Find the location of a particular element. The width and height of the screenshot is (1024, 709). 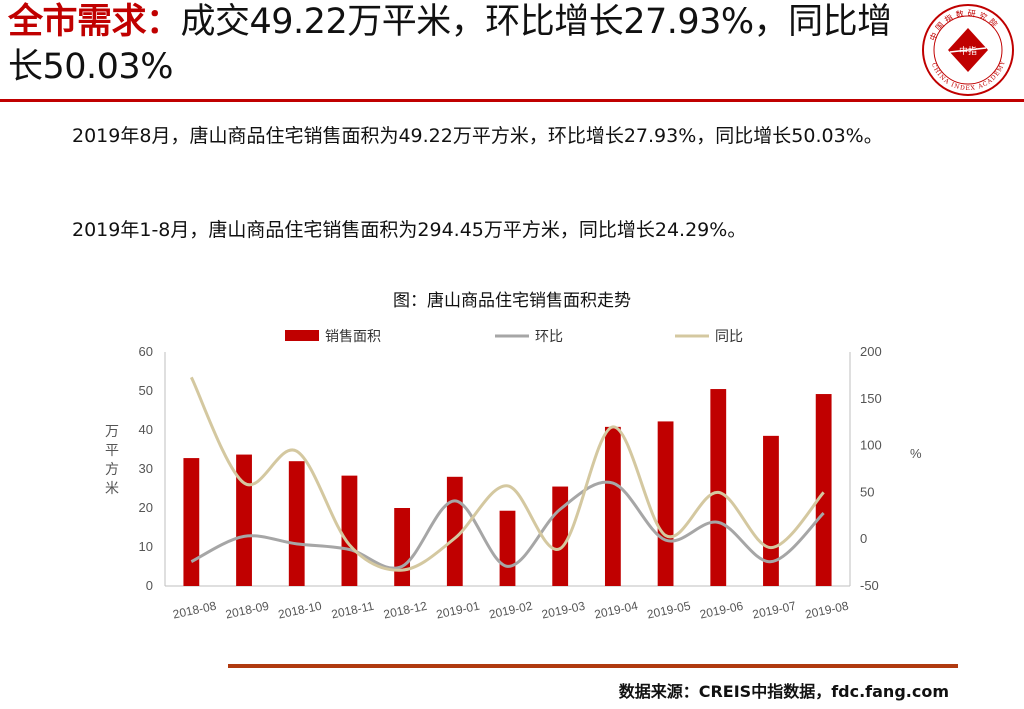

y-axis-label-char: 米 is located at coordinates (112, 488).